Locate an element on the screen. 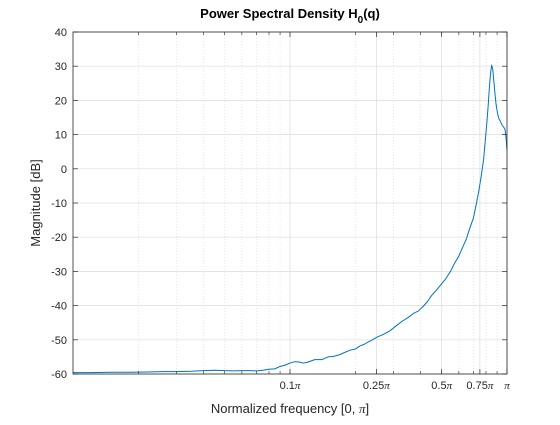 The width and height of the screenshot is (560, 425). y-tick-label: -40 is located at coordinates (59, 307).